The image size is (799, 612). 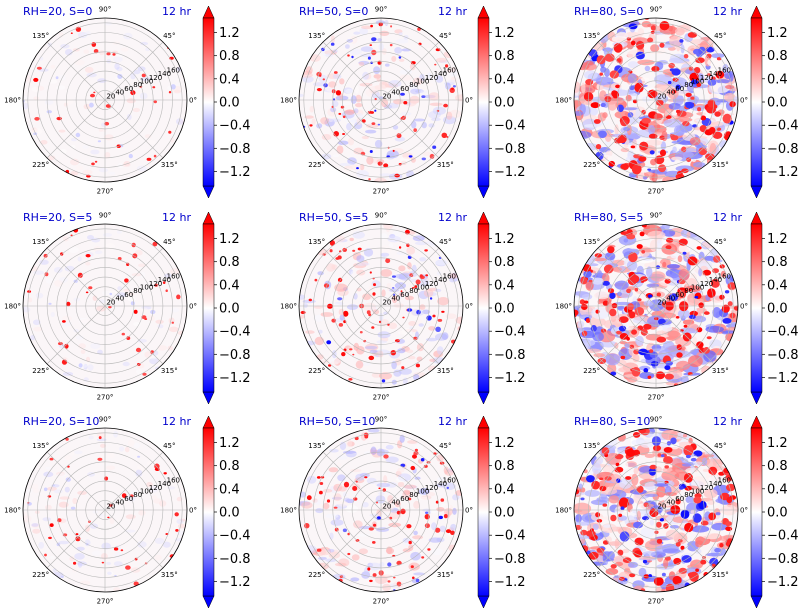 I want to click on angular-tick-label: 270°, so click(x=381, y=602).